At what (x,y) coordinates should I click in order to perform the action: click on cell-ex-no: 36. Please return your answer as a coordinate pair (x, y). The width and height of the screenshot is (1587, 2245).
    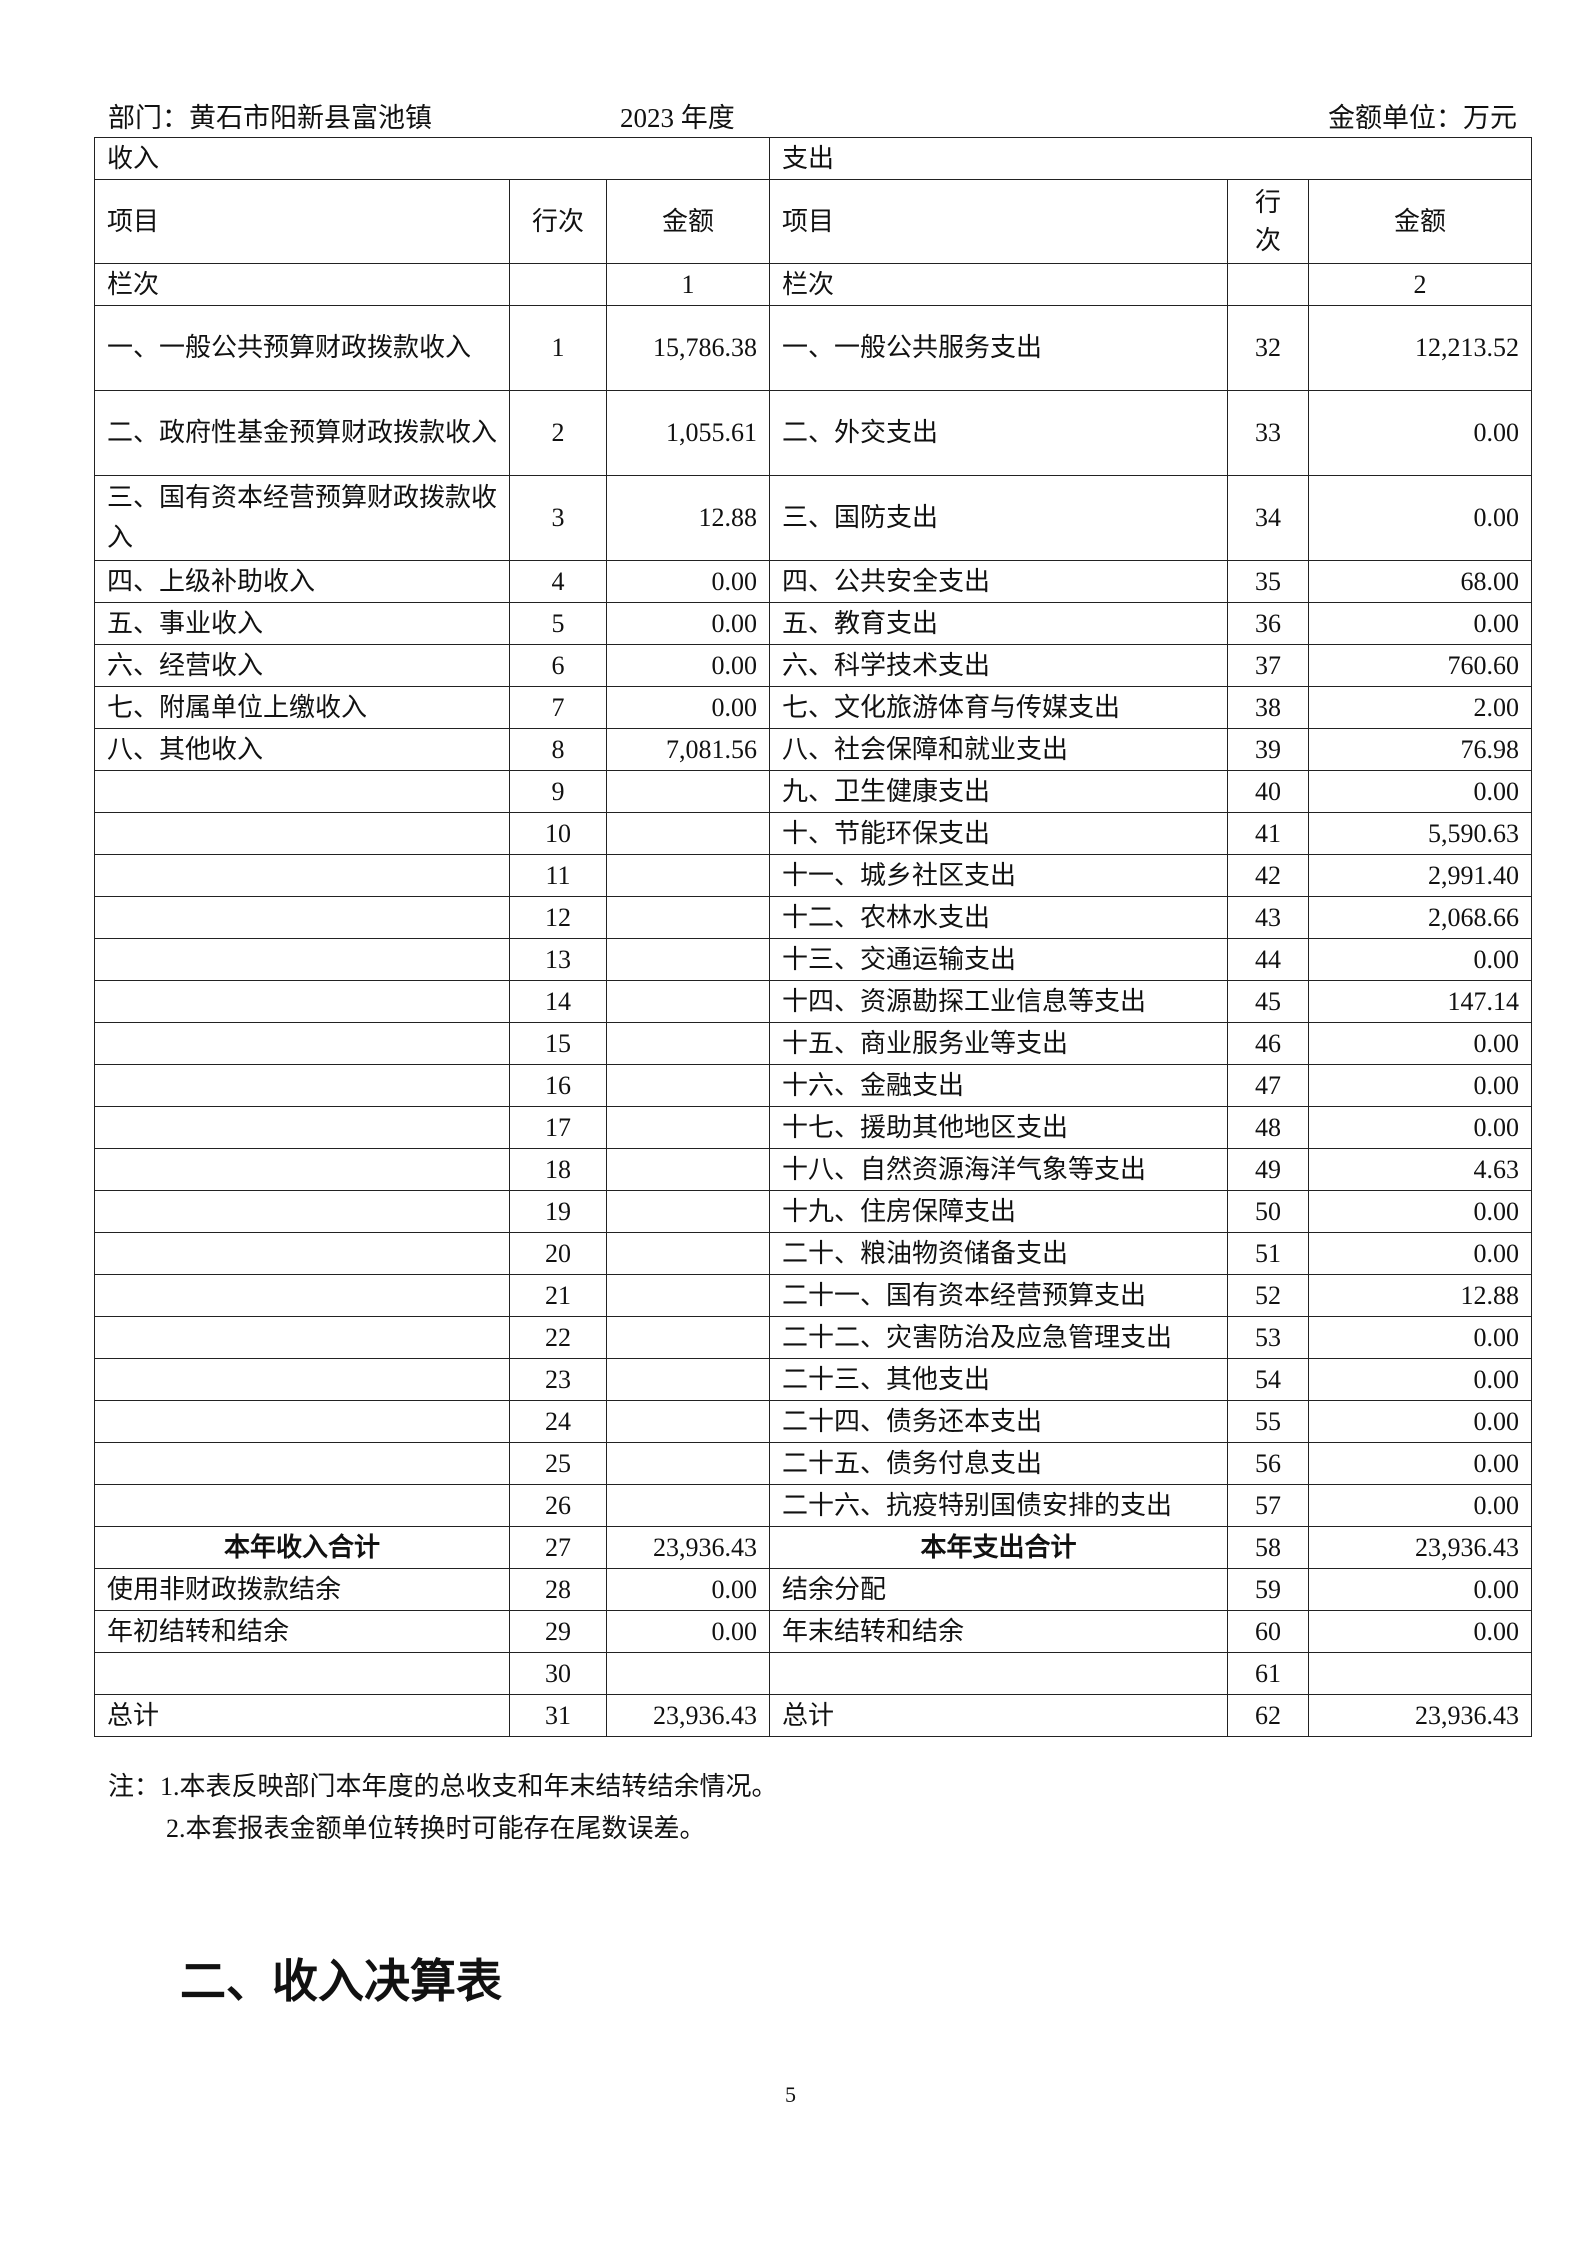
    Looking at the image, I should click on (1268, 623).